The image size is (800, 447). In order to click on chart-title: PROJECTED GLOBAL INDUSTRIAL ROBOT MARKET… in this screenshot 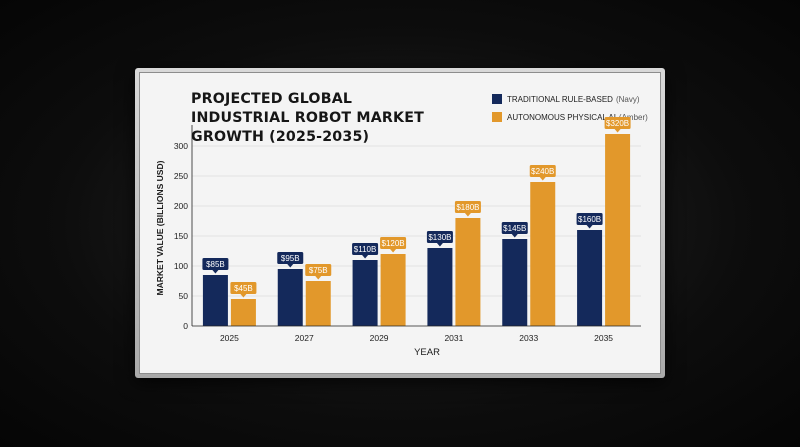, I will do `click(307, 118)`.